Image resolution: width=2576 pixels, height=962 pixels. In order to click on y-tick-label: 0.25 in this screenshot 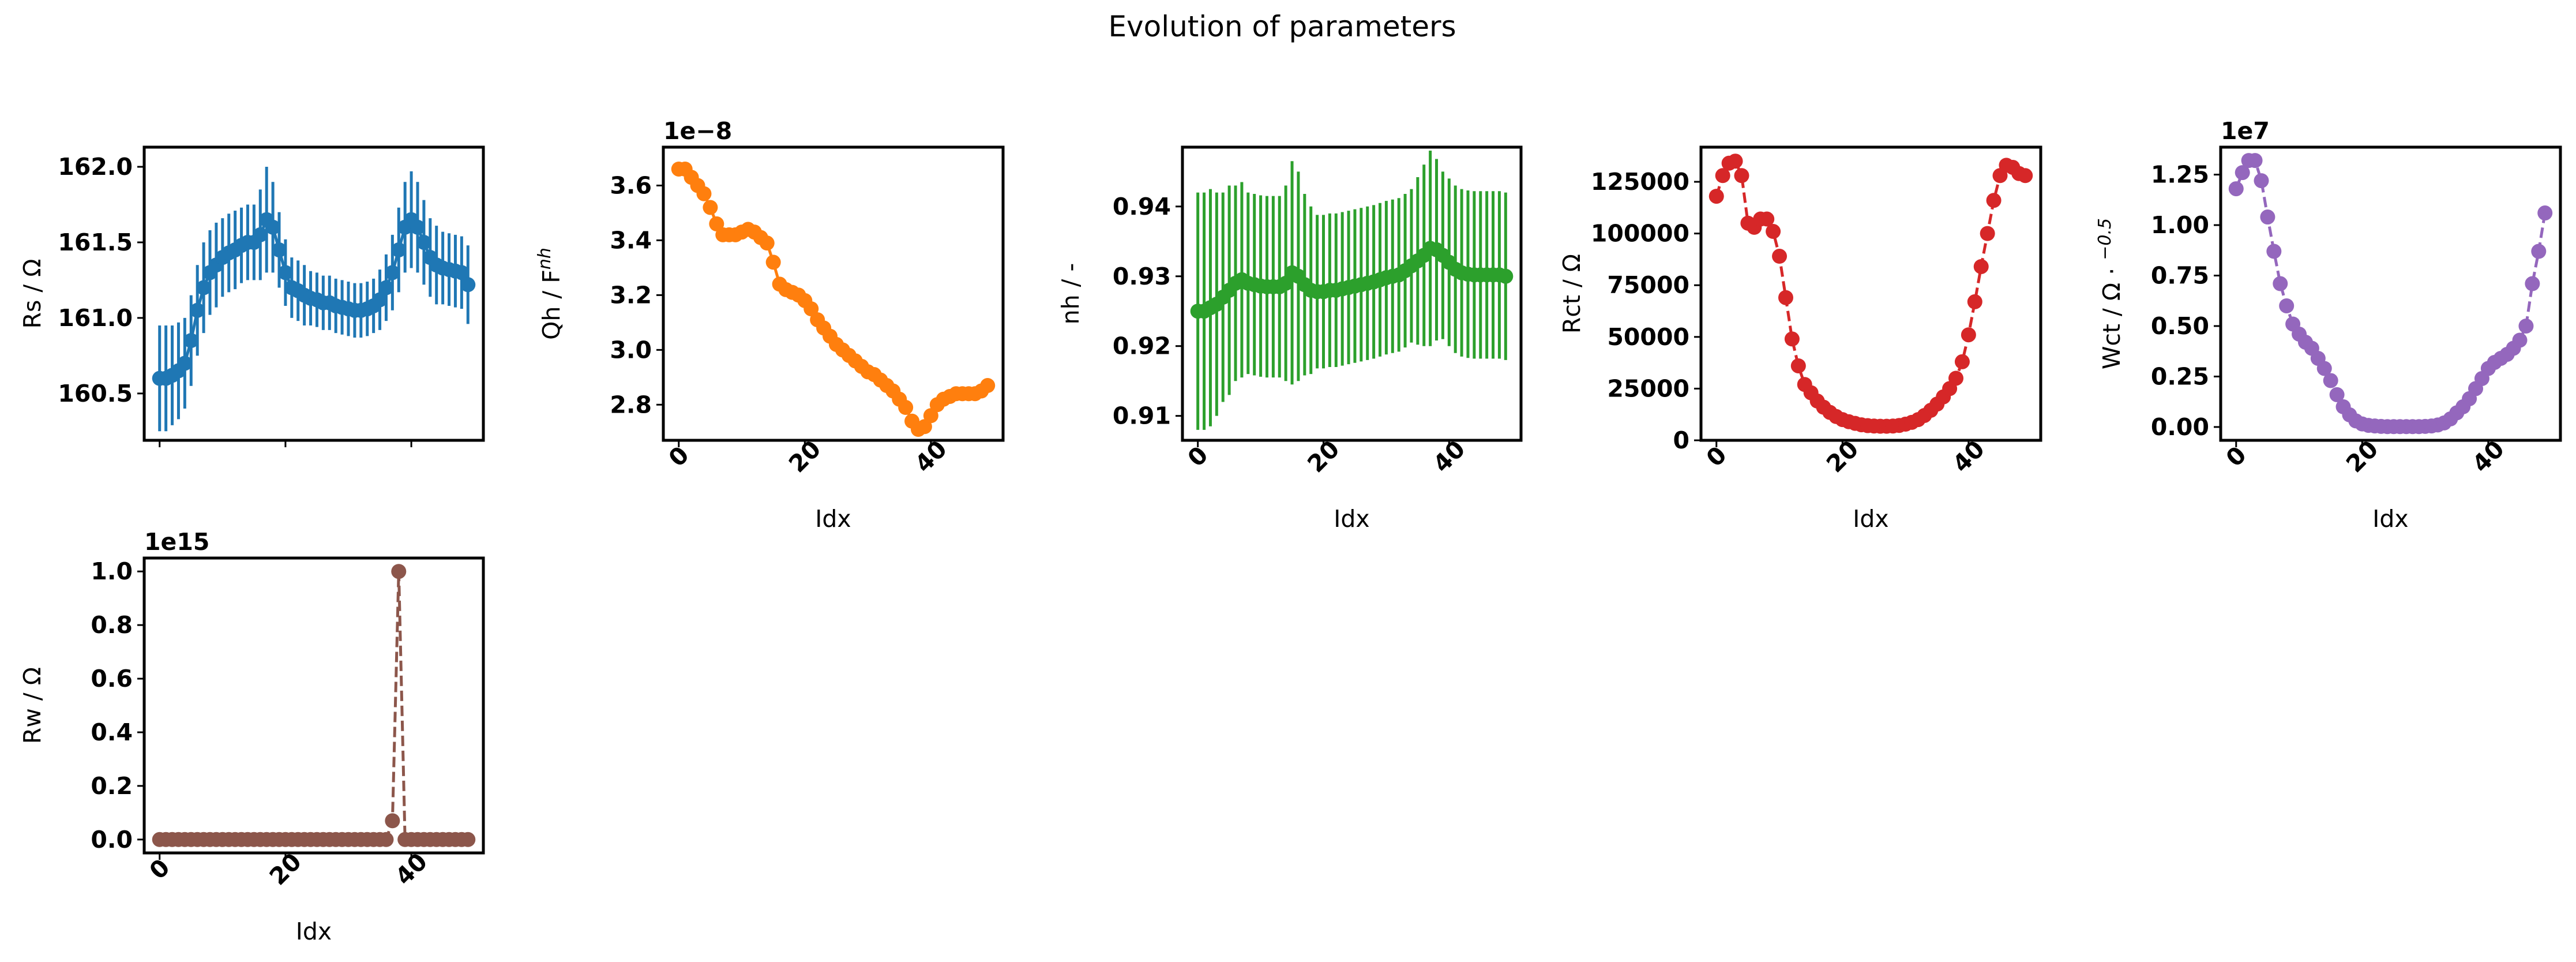, I will do `click(2180, 376)`.